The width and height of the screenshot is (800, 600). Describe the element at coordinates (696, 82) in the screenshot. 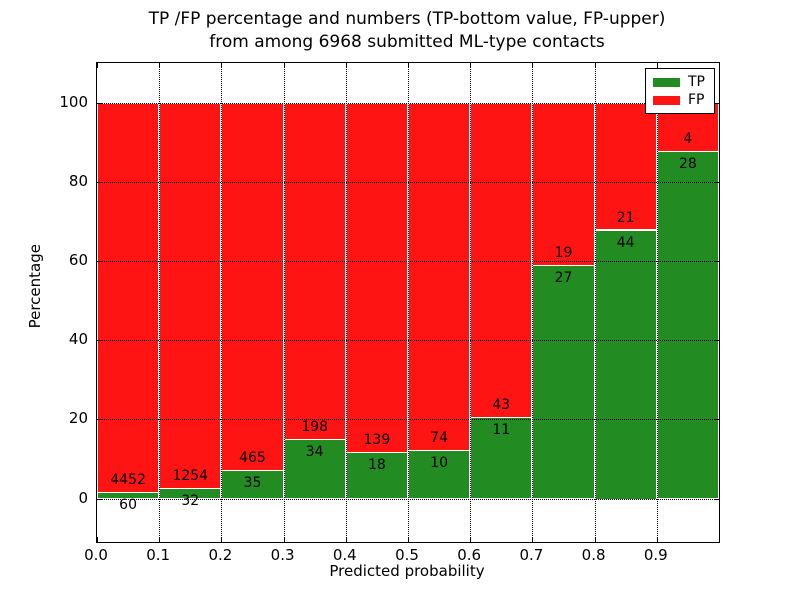

I see `legend-label-tp: TP` at that location.